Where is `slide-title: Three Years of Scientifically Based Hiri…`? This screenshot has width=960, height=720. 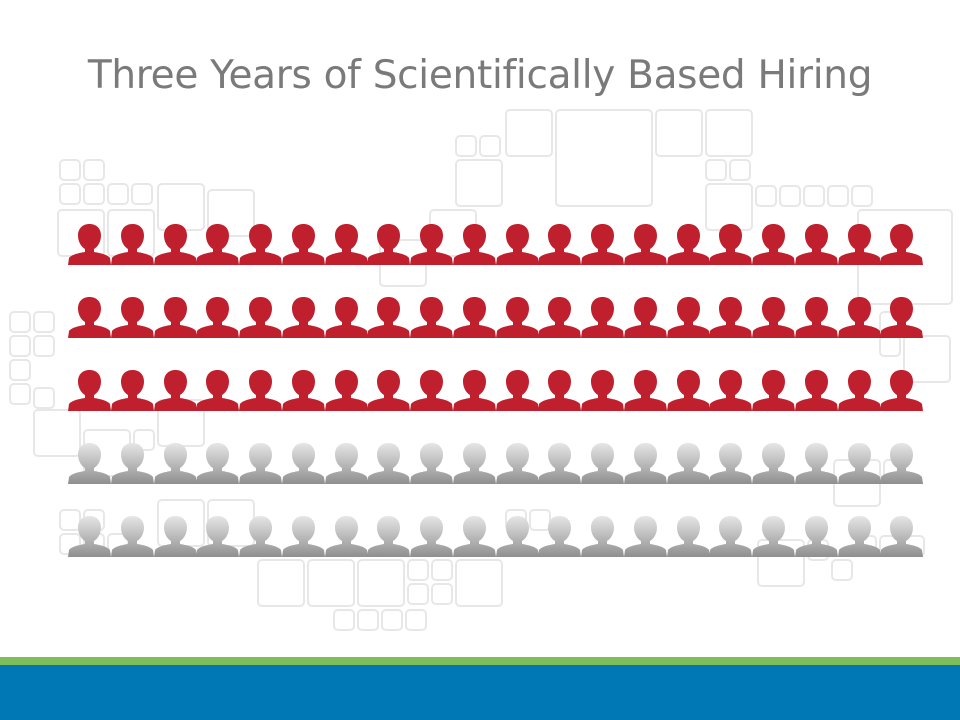
slide-title: Three Years of Scientifically Based Hiri… is located at coordinates (480, 75).